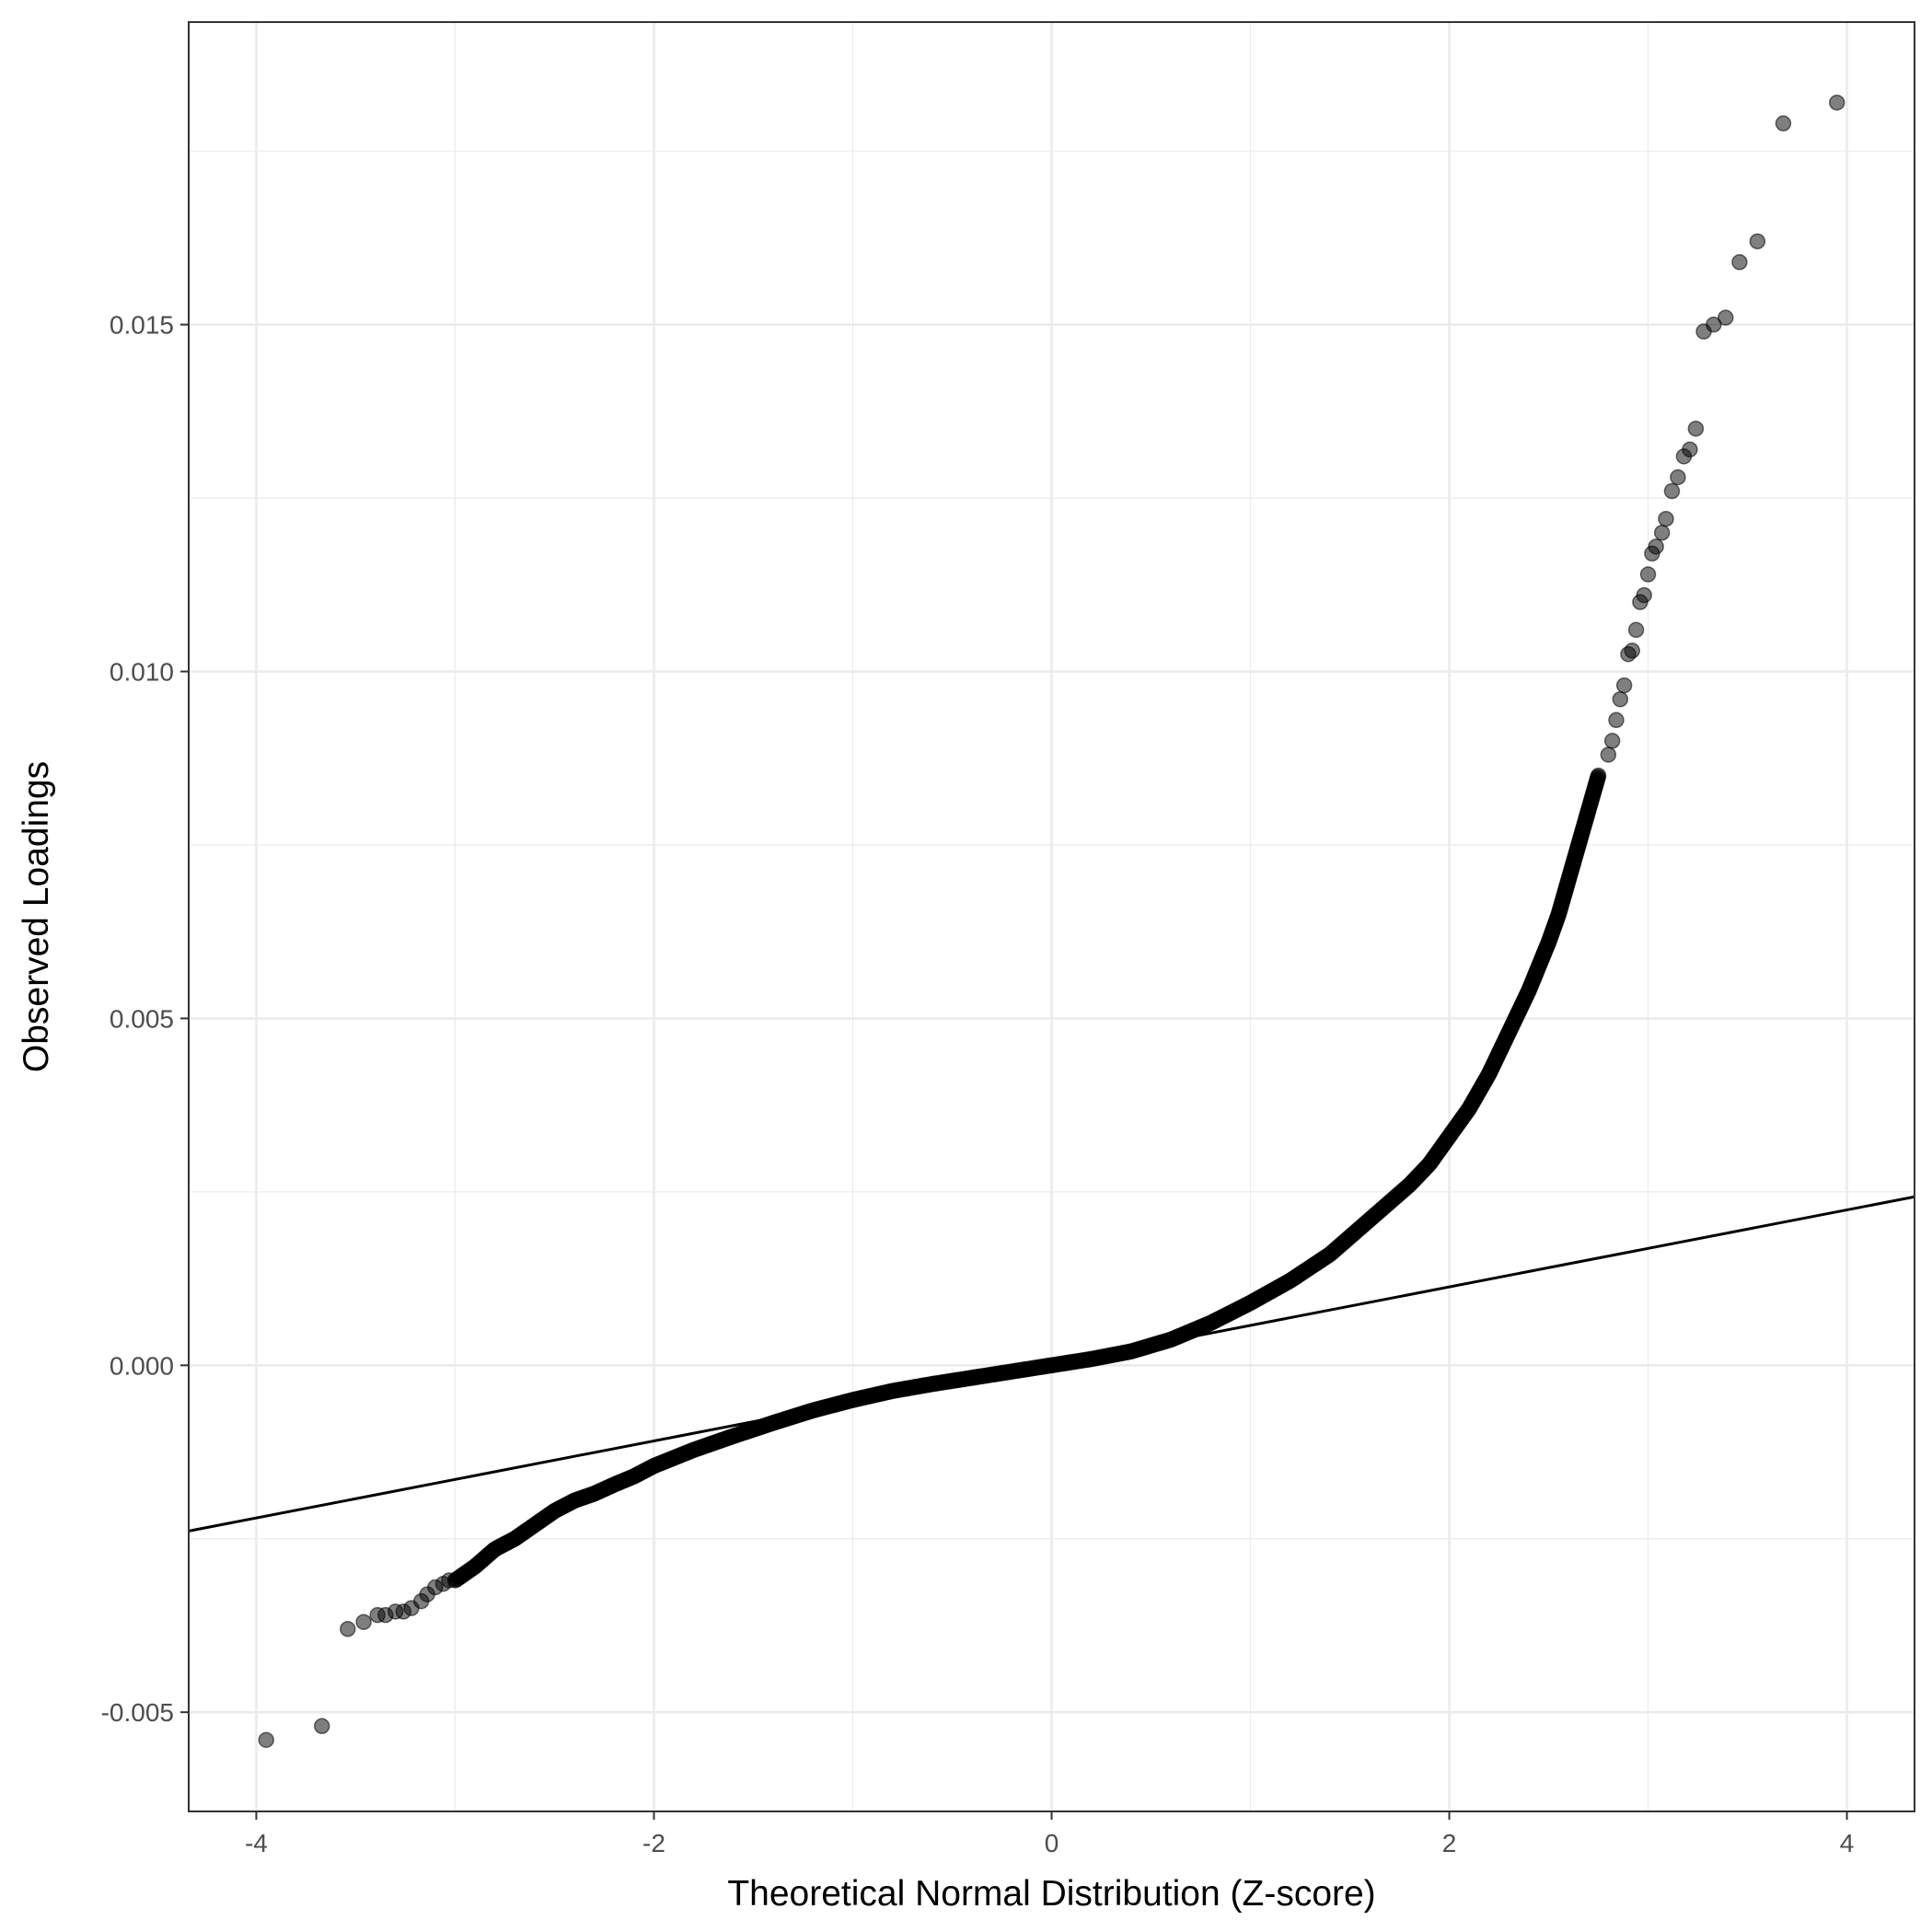 Image resolution: width=1932 pixels, height=1932 pixels. What do you see at coordinates (1052, 1843) in the screenshot?
I see `x-tick-label: 0` at bounding box center [1052, 1843].